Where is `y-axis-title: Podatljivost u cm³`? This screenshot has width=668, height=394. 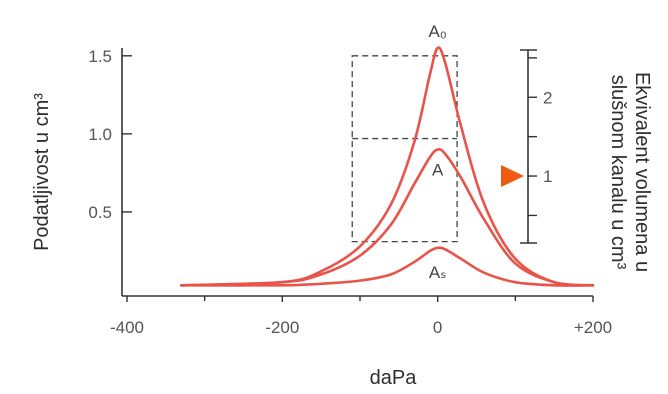
y-axis-title: Podatljivost u cm³ is located at coordinates (42, 172).